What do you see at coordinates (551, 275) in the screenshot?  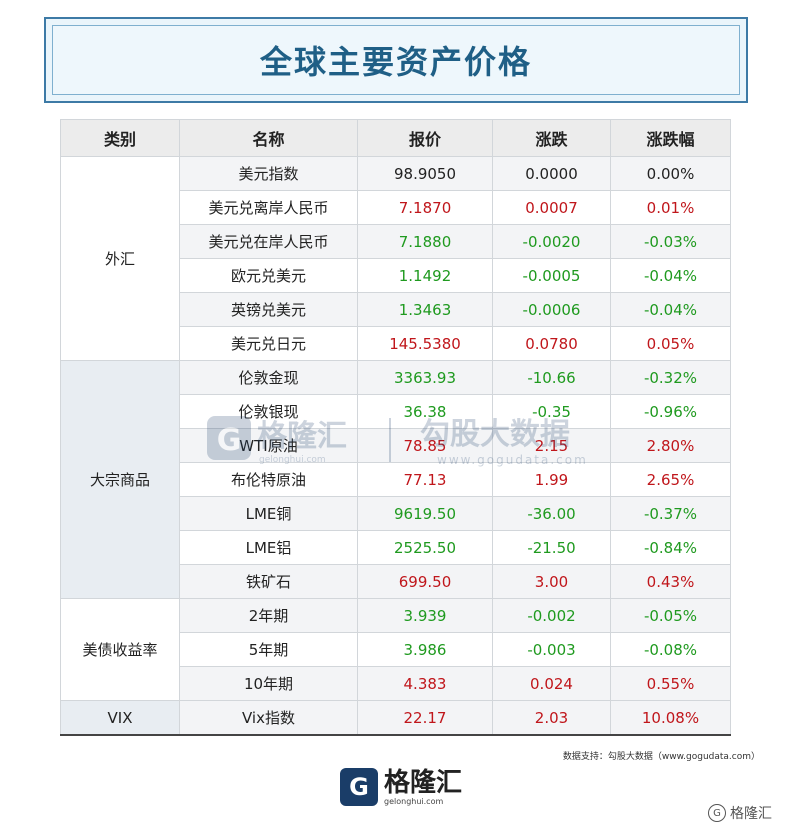 I see `change-cell: -0.0005` at bounding box center [551, 275].